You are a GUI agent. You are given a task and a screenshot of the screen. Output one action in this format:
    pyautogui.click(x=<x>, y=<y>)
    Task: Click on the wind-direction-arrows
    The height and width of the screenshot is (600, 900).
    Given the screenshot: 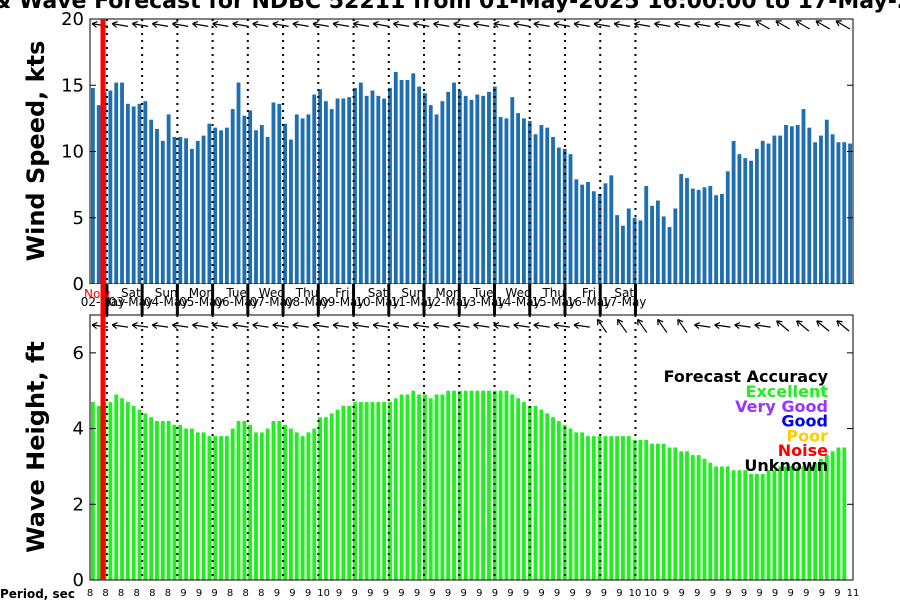 What is the action you would take?
    pyautogui.click(x=471, y=25)
    